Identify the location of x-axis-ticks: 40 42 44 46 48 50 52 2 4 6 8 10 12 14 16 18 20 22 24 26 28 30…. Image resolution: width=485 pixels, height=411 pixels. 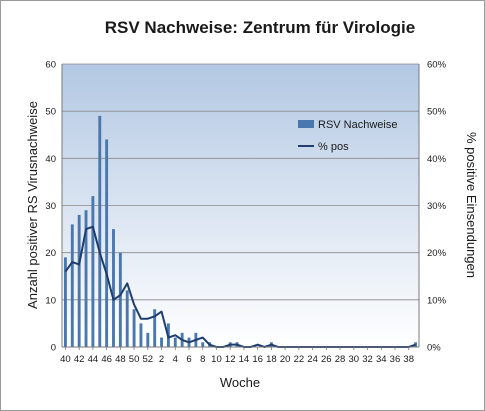
(237, 356).